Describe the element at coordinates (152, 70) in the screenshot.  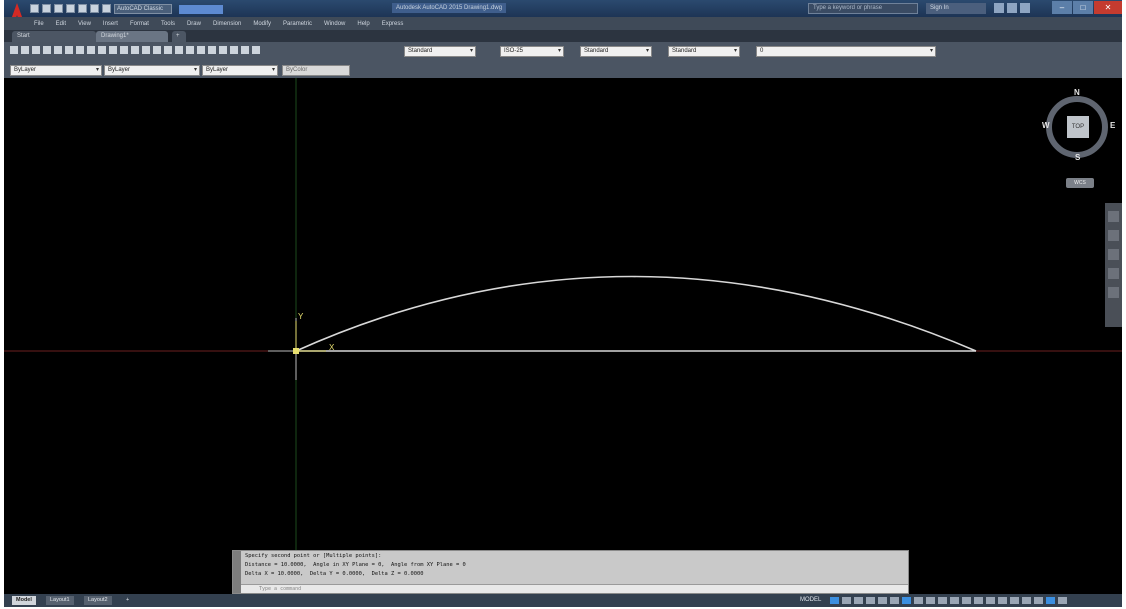
I see `linetype-select: ByLayer ▾` at that location.